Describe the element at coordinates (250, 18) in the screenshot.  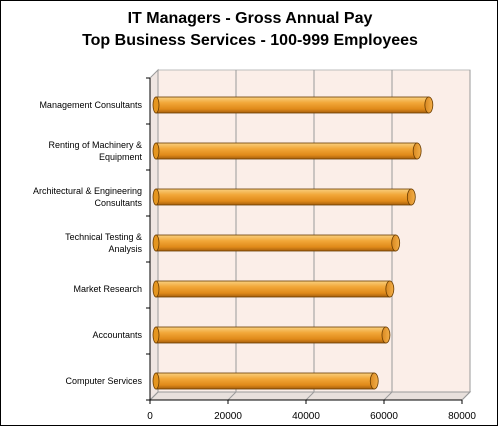
I see `chart-title-line-1: IT Managers - Gross Annual Pay` at that location.